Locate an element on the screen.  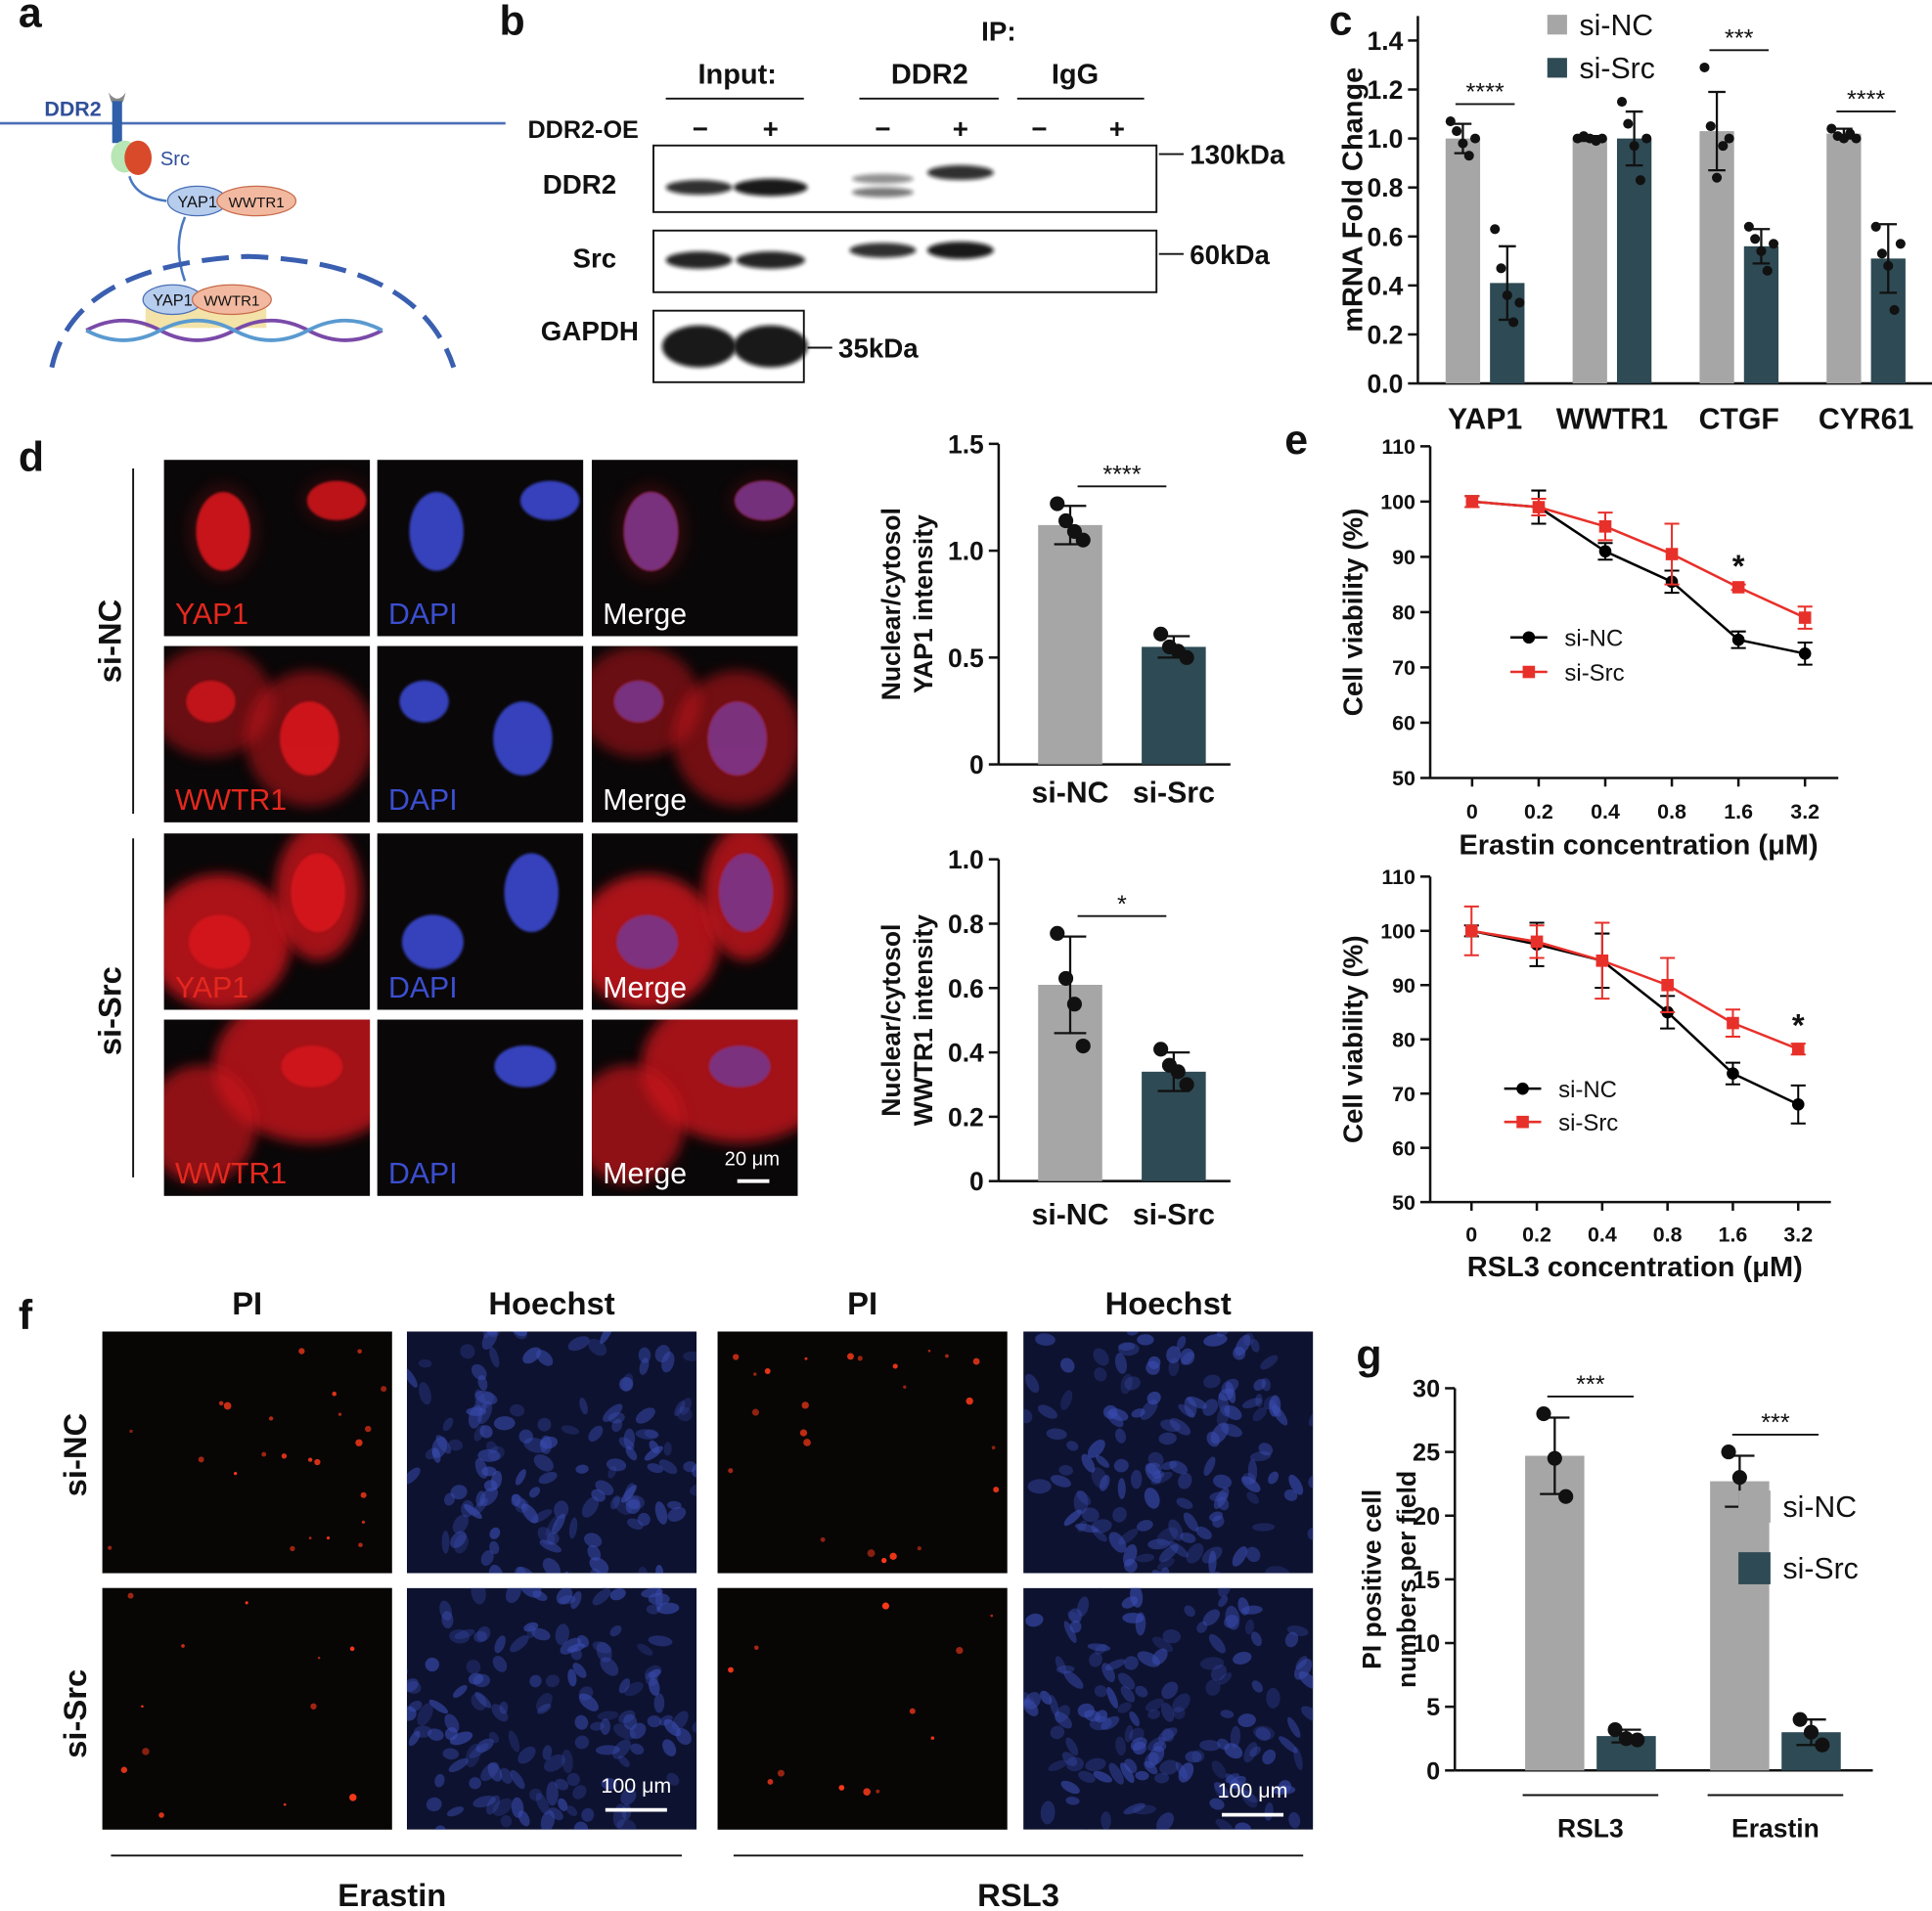
size-marker: 35kDa is located at coordinates (878, 349).